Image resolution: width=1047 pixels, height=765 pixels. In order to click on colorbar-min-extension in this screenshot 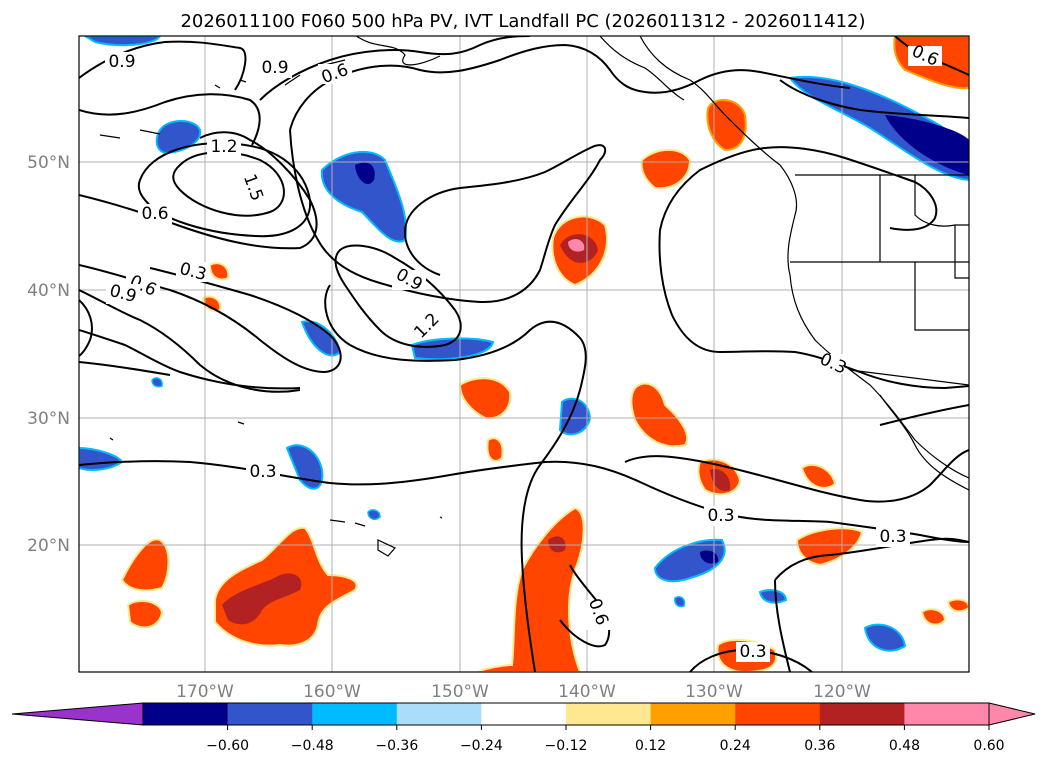, I will do `click(77, 714)`.